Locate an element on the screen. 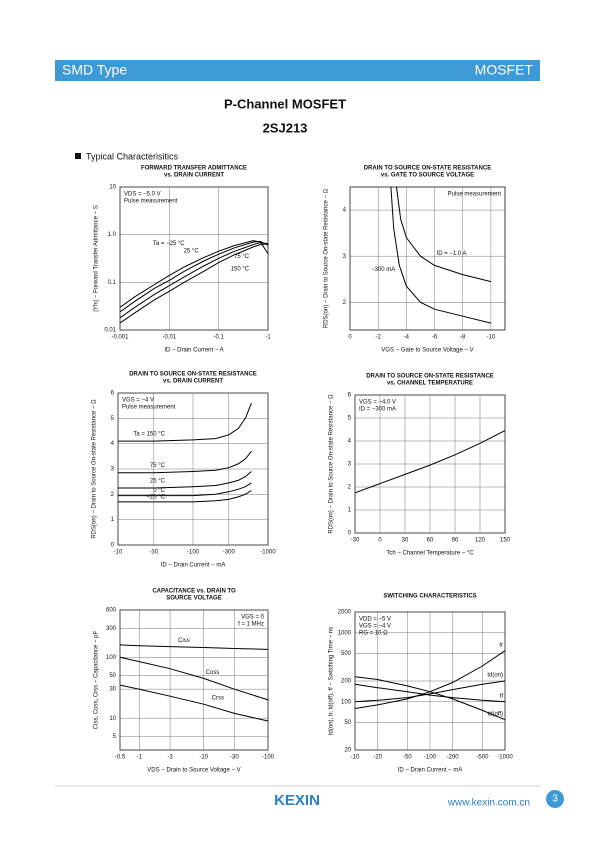 This screenshot has width=595, height=847. x-axis-label: Tch − Channel Temperature − °C is located at coordinates (430, 554).